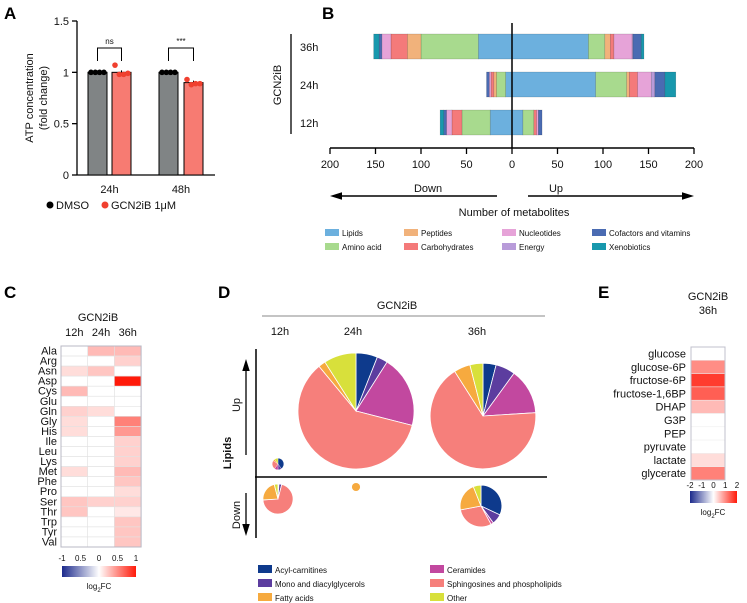  Describe the element at coordinates (48, 492) in the screenshot. I see `row-label: Pro` at that location.